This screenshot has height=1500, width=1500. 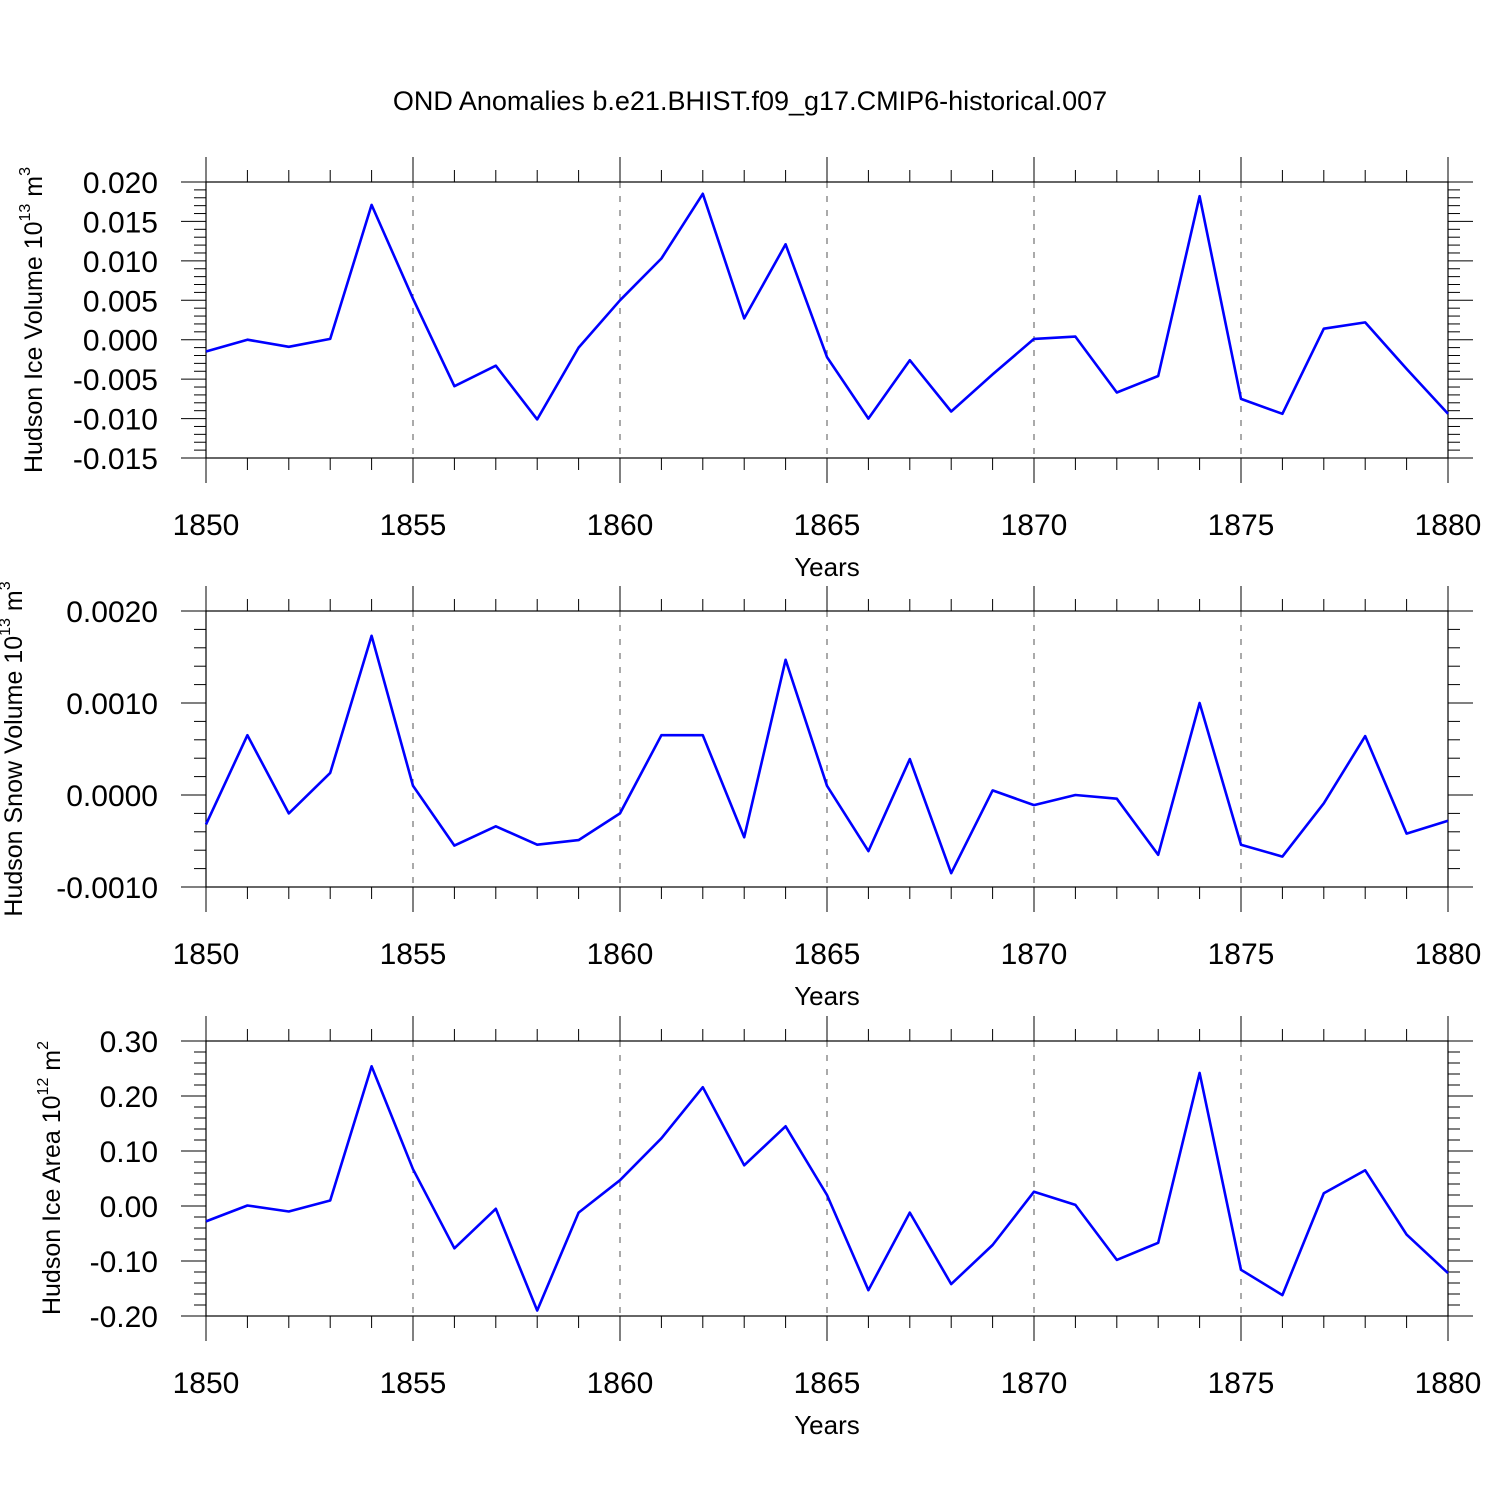 I want to click on y-tick-label: 0.015, so click(x=120, y=222).